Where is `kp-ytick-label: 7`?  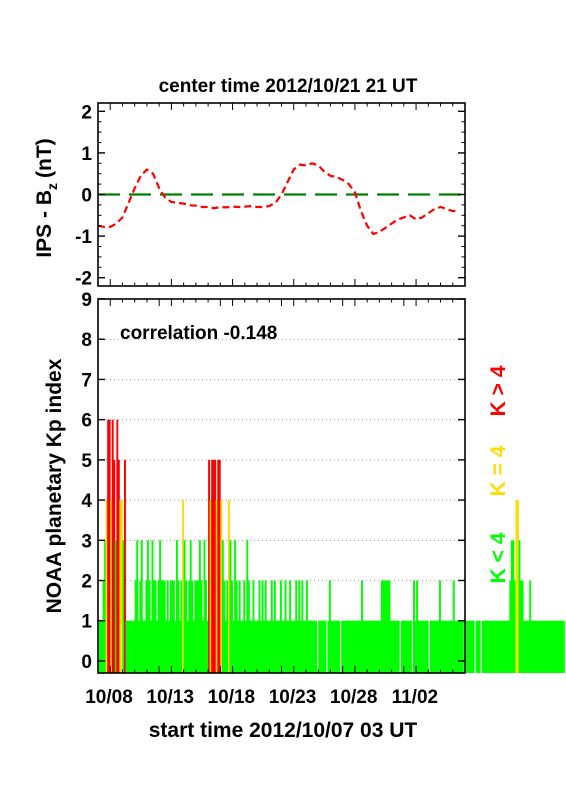
kp-ytick-label: 7 is located at coordinates (86, 380).